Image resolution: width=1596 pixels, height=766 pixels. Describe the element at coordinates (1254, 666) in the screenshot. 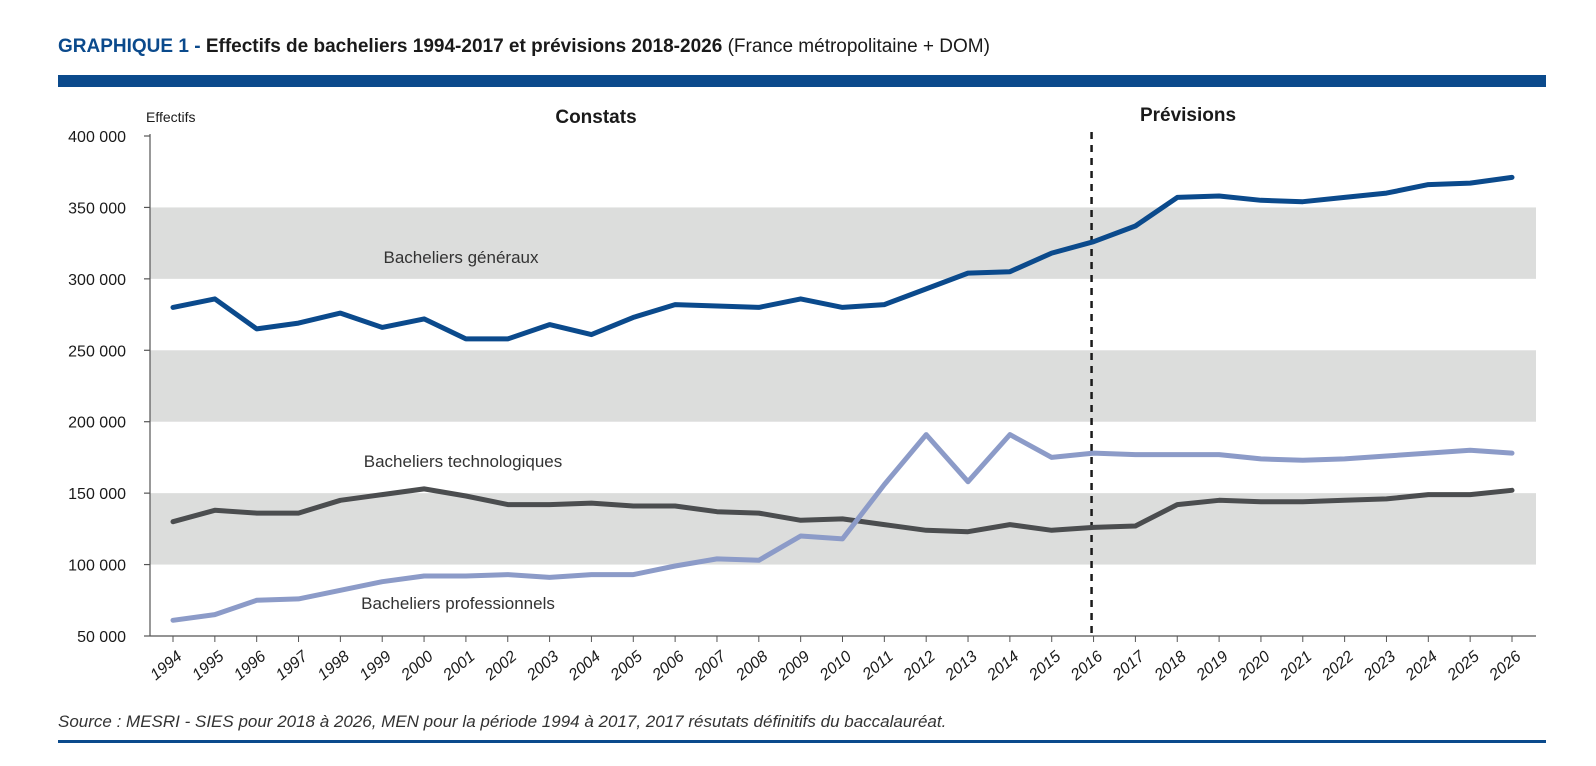

I see `x-tick-label: 2020` at that location.